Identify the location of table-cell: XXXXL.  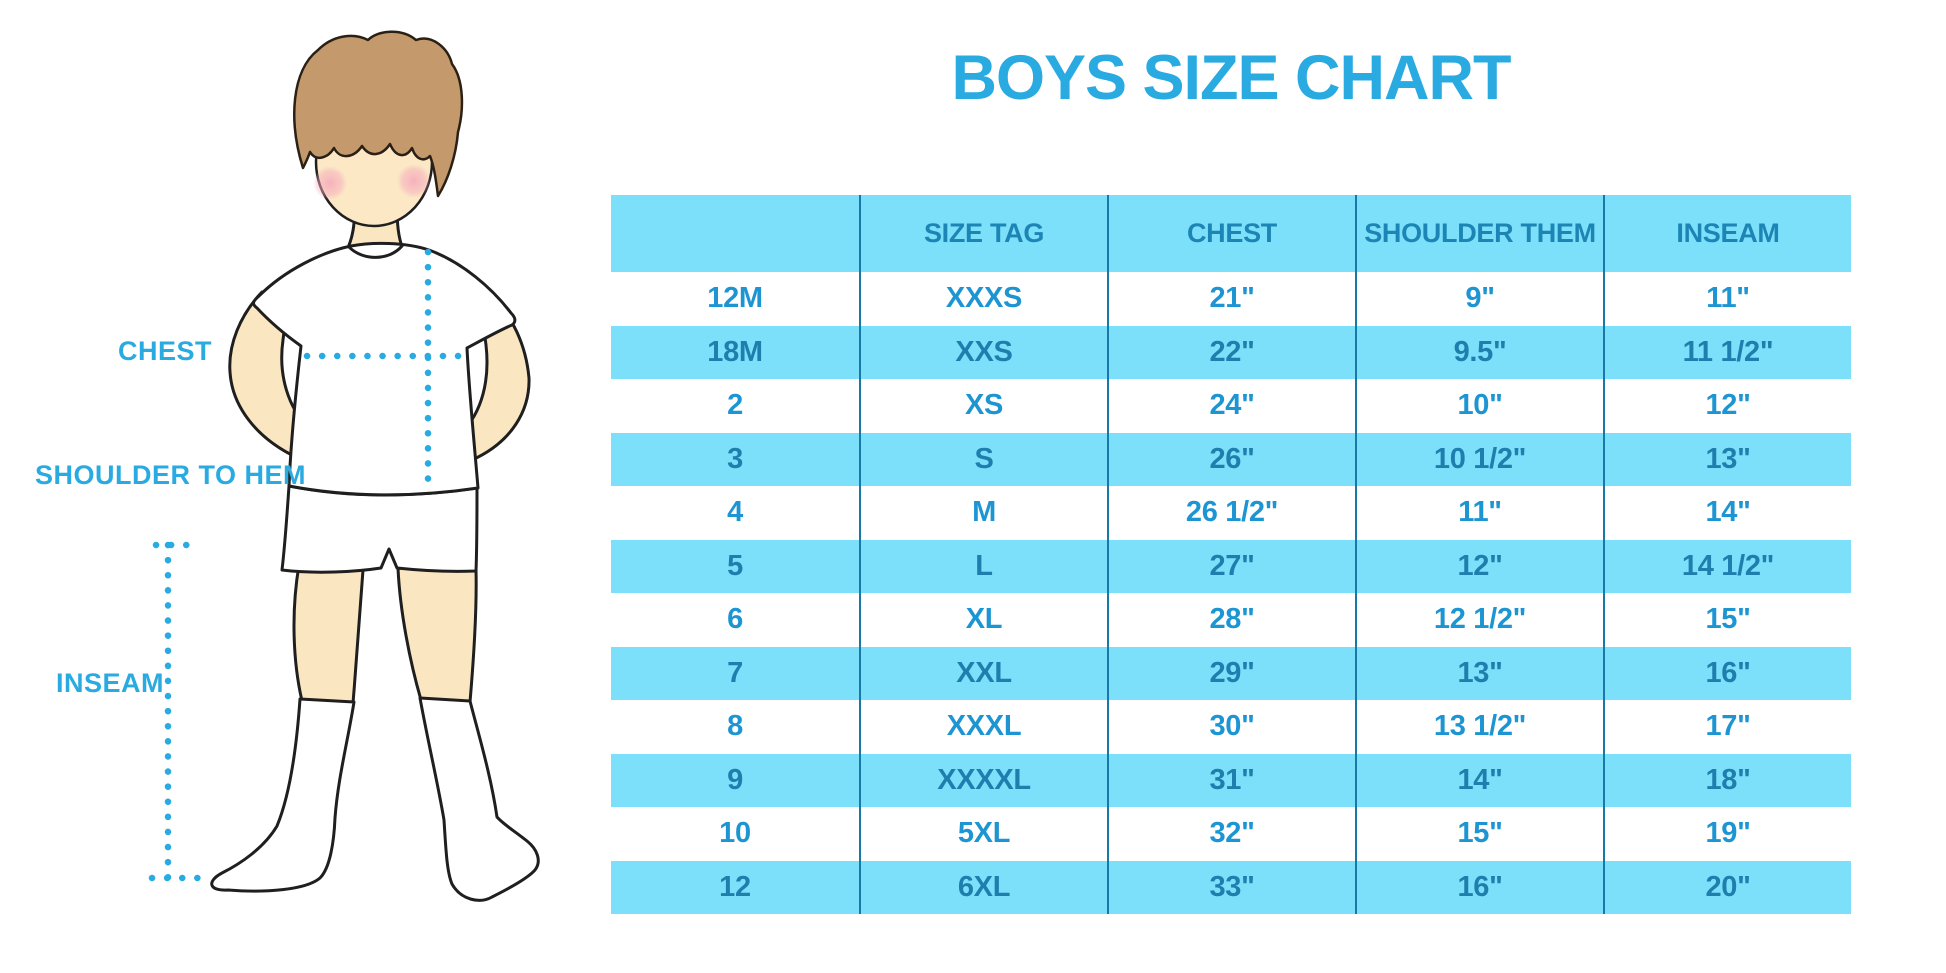
(983, 780).